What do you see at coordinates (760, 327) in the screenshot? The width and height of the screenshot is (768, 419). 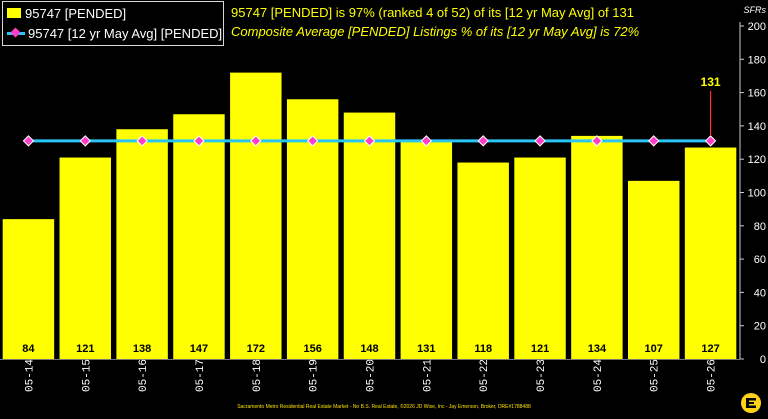 I see `y-tick-label: 20` at bounding box center [760, 327].